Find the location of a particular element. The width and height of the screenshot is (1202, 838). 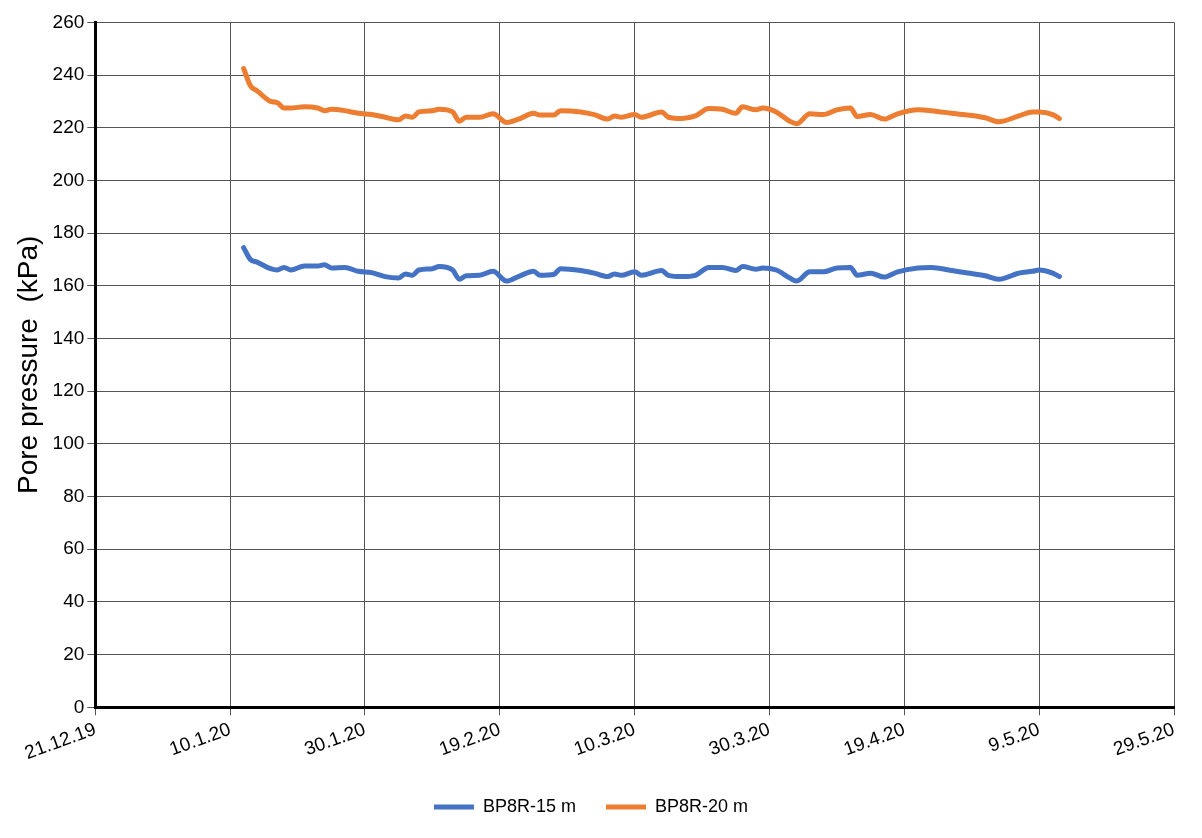

x-tick-label: 9.5.20 is located at coordinates (1014, 736).